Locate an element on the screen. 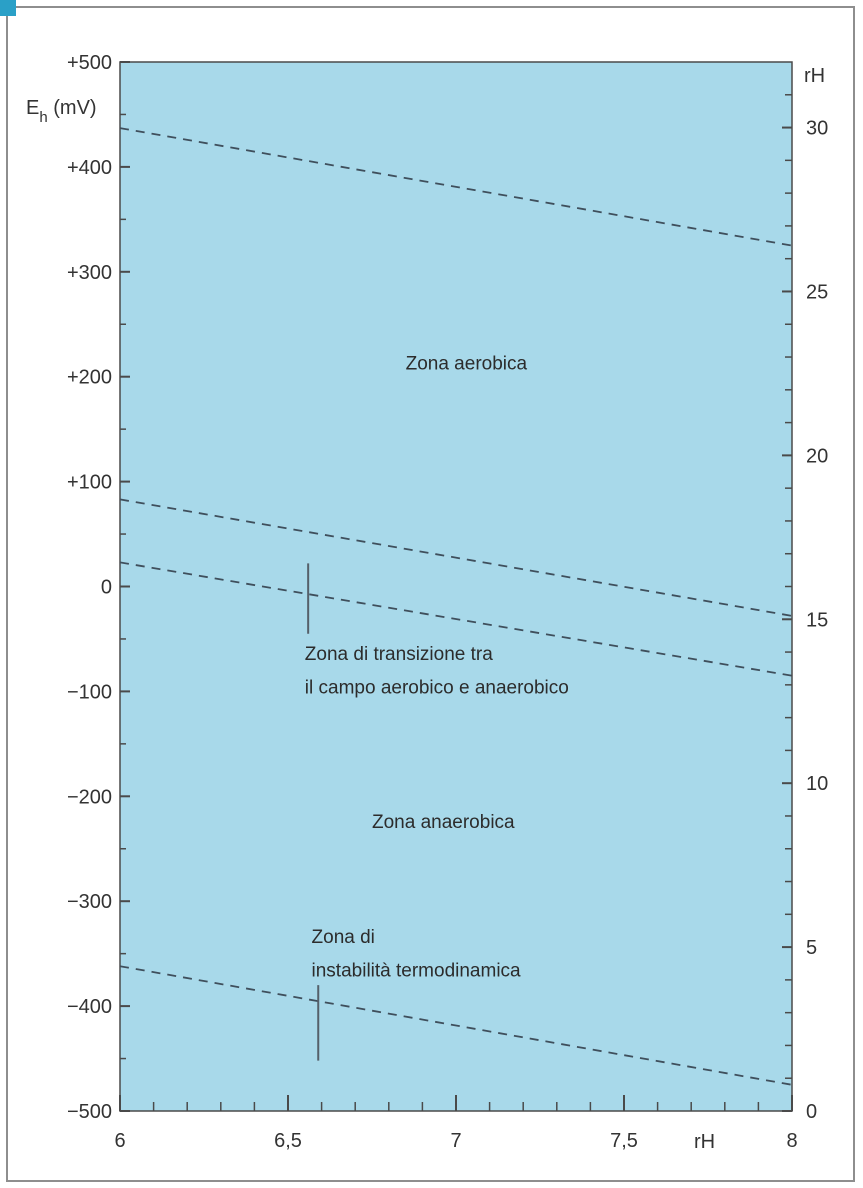 The height and width of the screenshot is (1188, 863). y-axis-title: Eh (mV) is located at coordinates (61, 111).